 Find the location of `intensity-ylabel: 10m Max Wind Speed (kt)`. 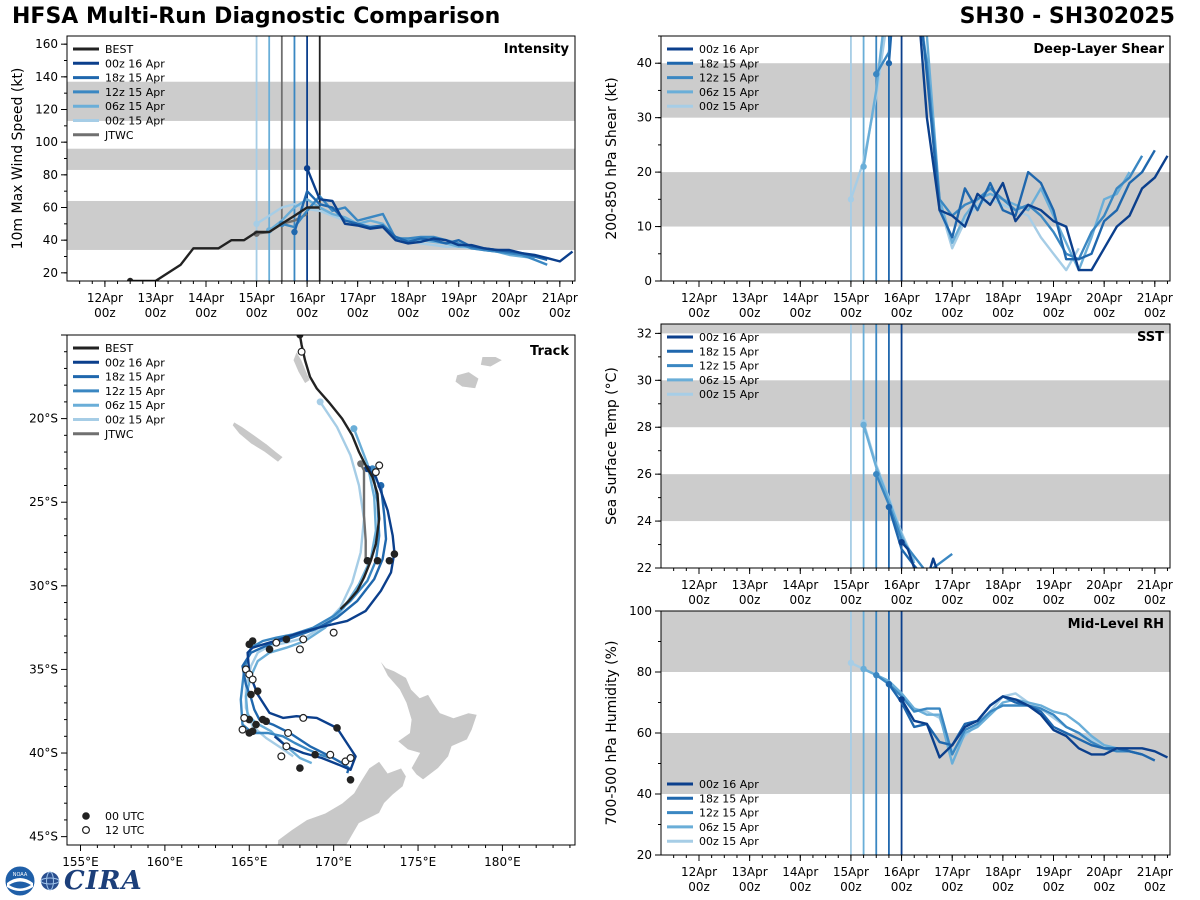

intensity-ylabel: 10m Max Wind Speed (kt) is located at coordinates (18, 159).